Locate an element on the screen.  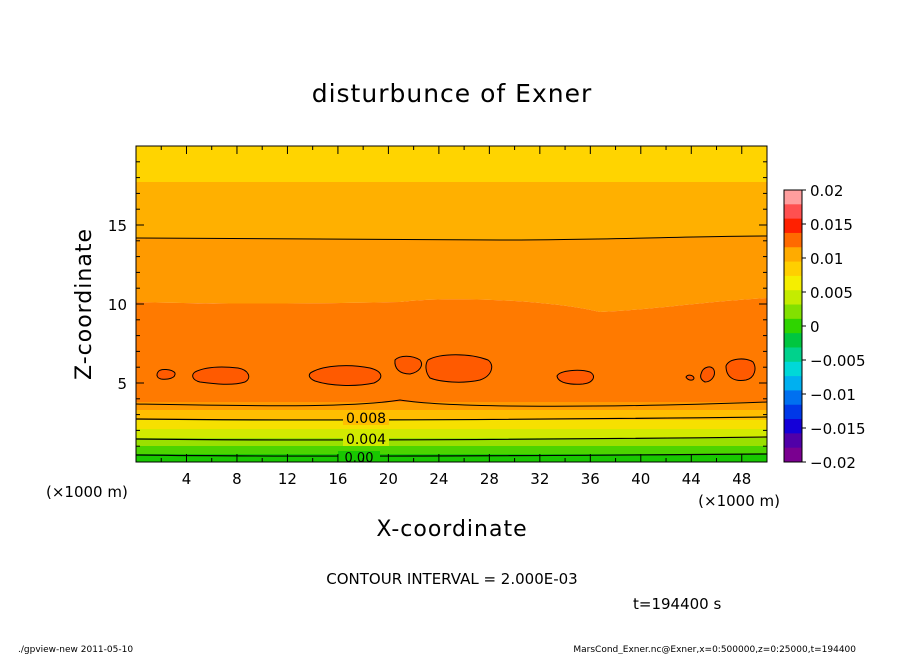
contour-label-0008: 0.008 is located at coordinates (366, 419).